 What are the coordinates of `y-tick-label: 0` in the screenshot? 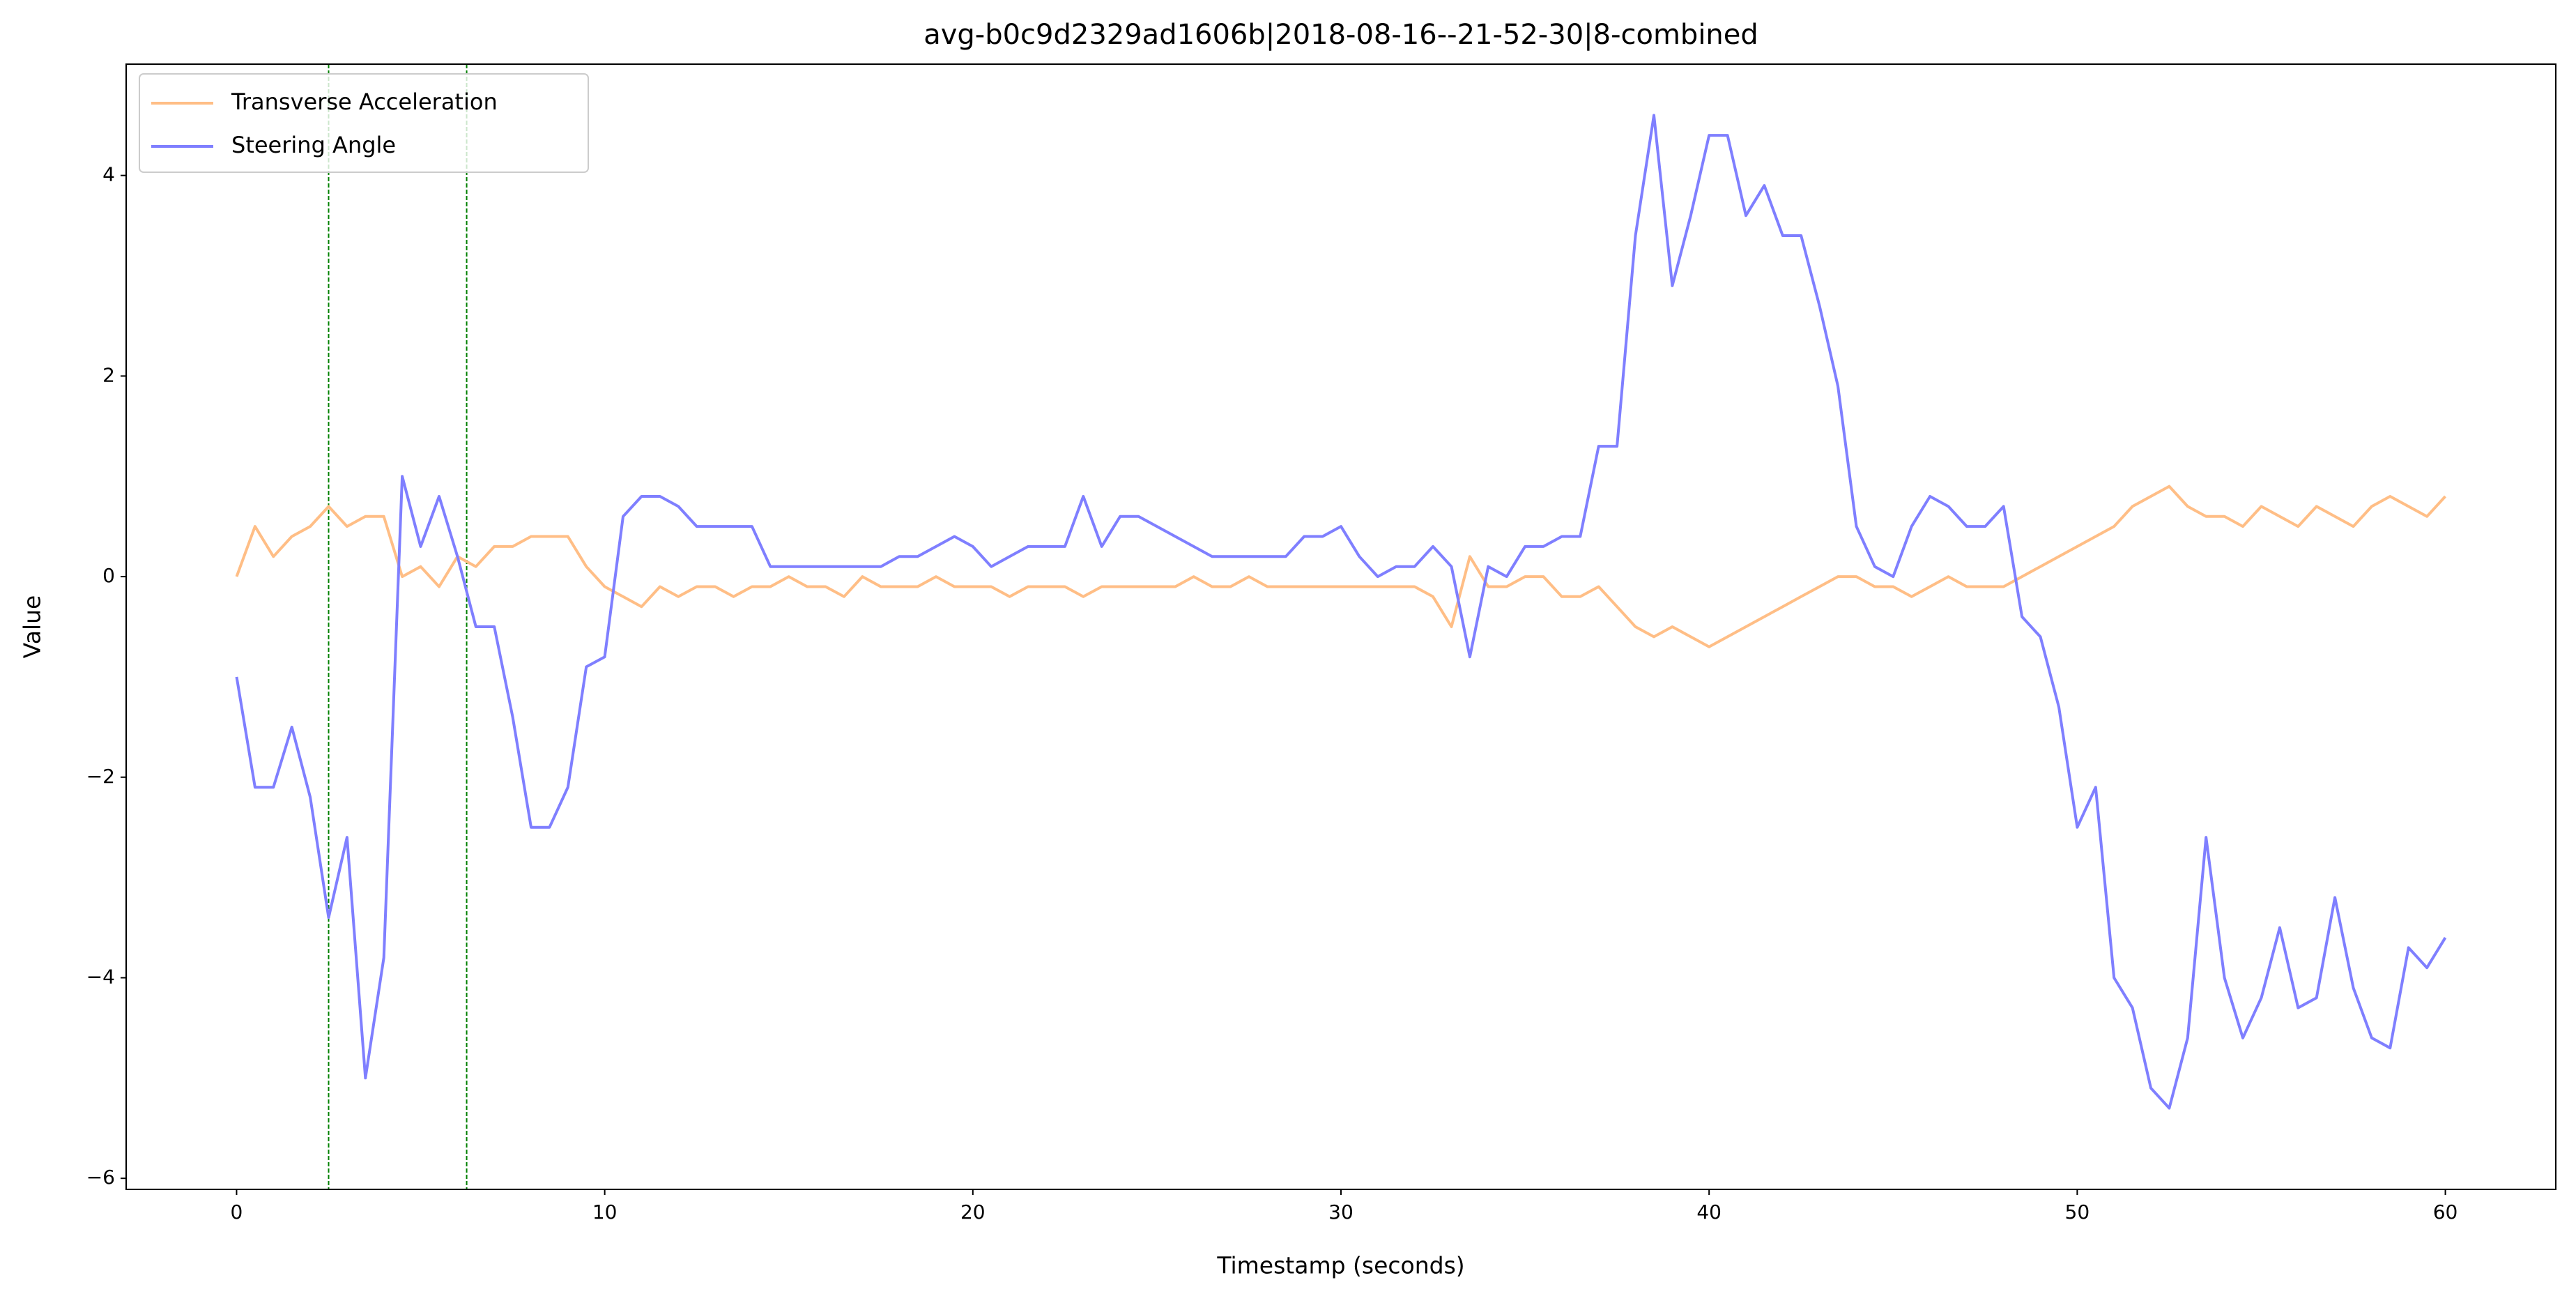 It's located at (108, 575).